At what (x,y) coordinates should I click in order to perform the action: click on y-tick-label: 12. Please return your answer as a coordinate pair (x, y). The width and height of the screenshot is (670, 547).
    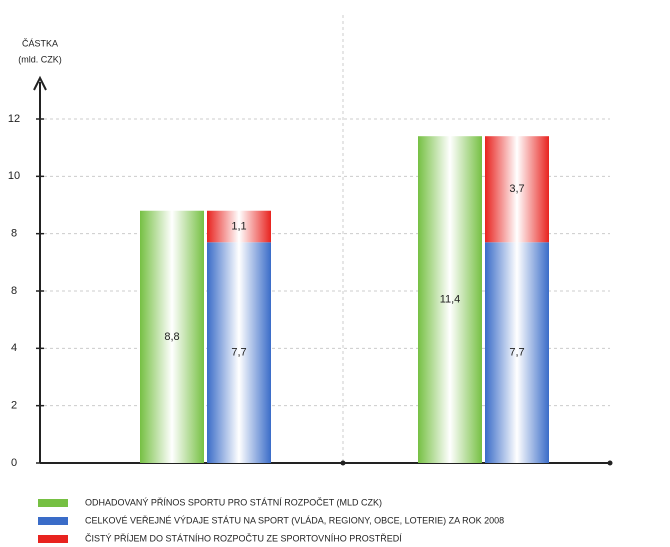
    Looking at the image, I should click on (14, 119).